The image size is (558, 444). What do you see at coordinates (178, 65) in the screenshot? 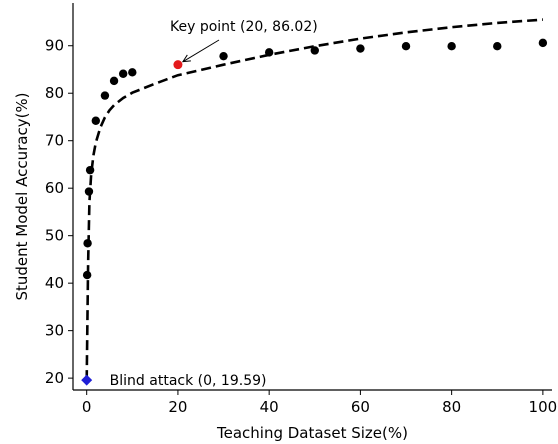
I see `key-point` at bounding box center [178, 65].